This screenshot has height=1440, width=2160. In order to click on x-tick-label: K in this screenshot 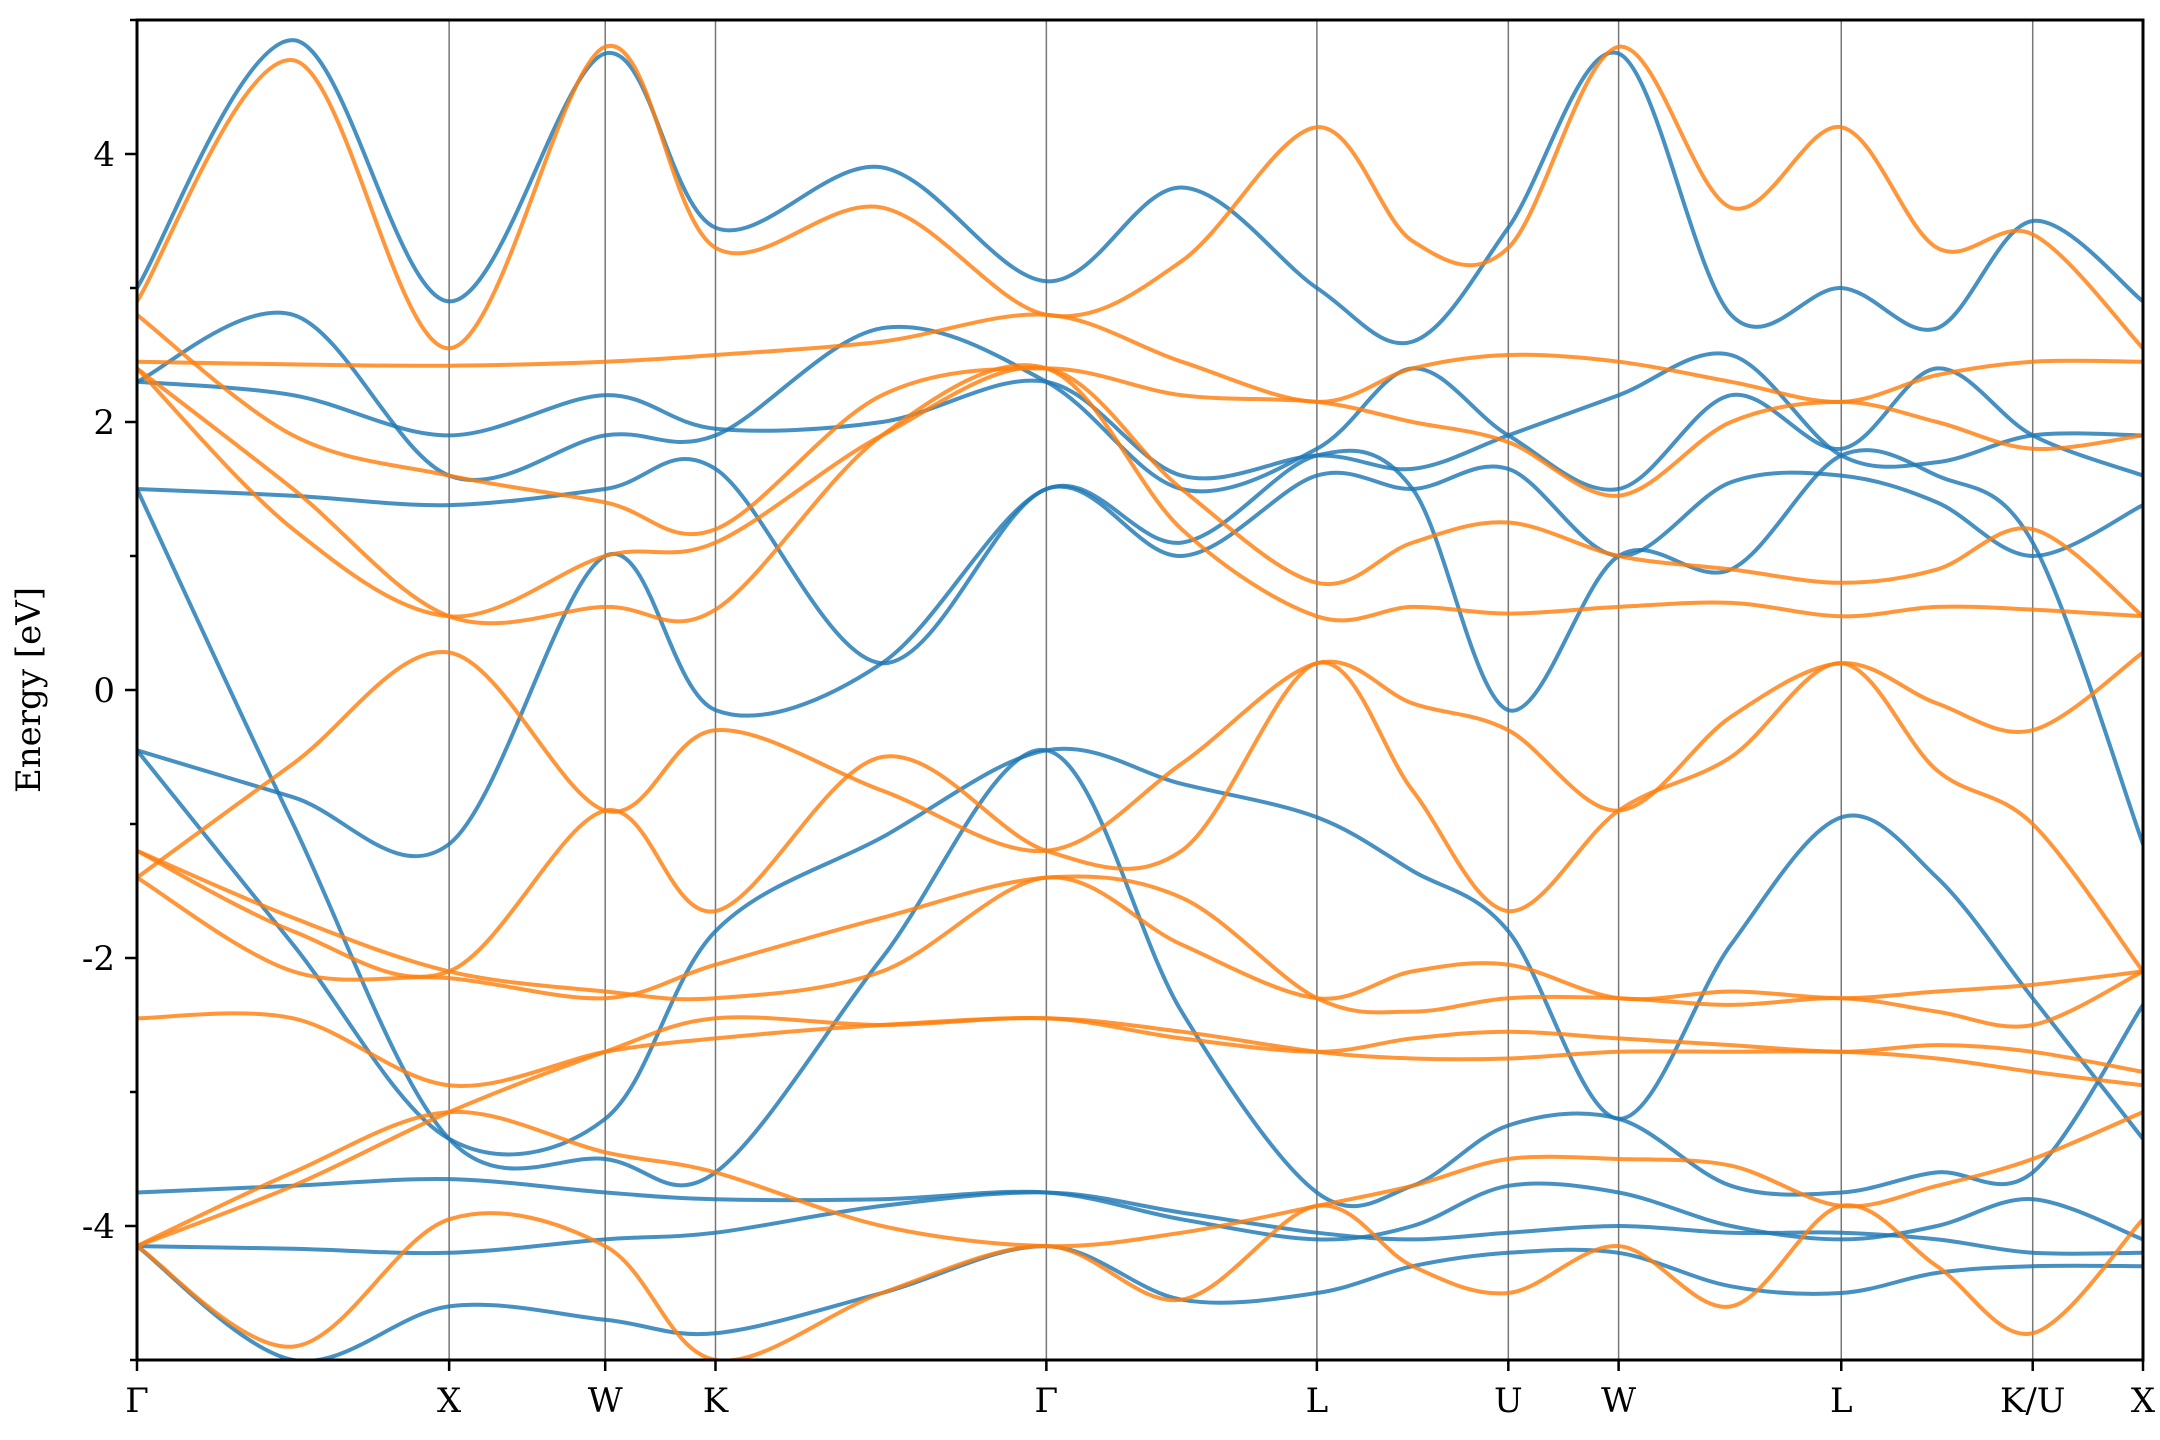, I will do `click(716, 1401)`.